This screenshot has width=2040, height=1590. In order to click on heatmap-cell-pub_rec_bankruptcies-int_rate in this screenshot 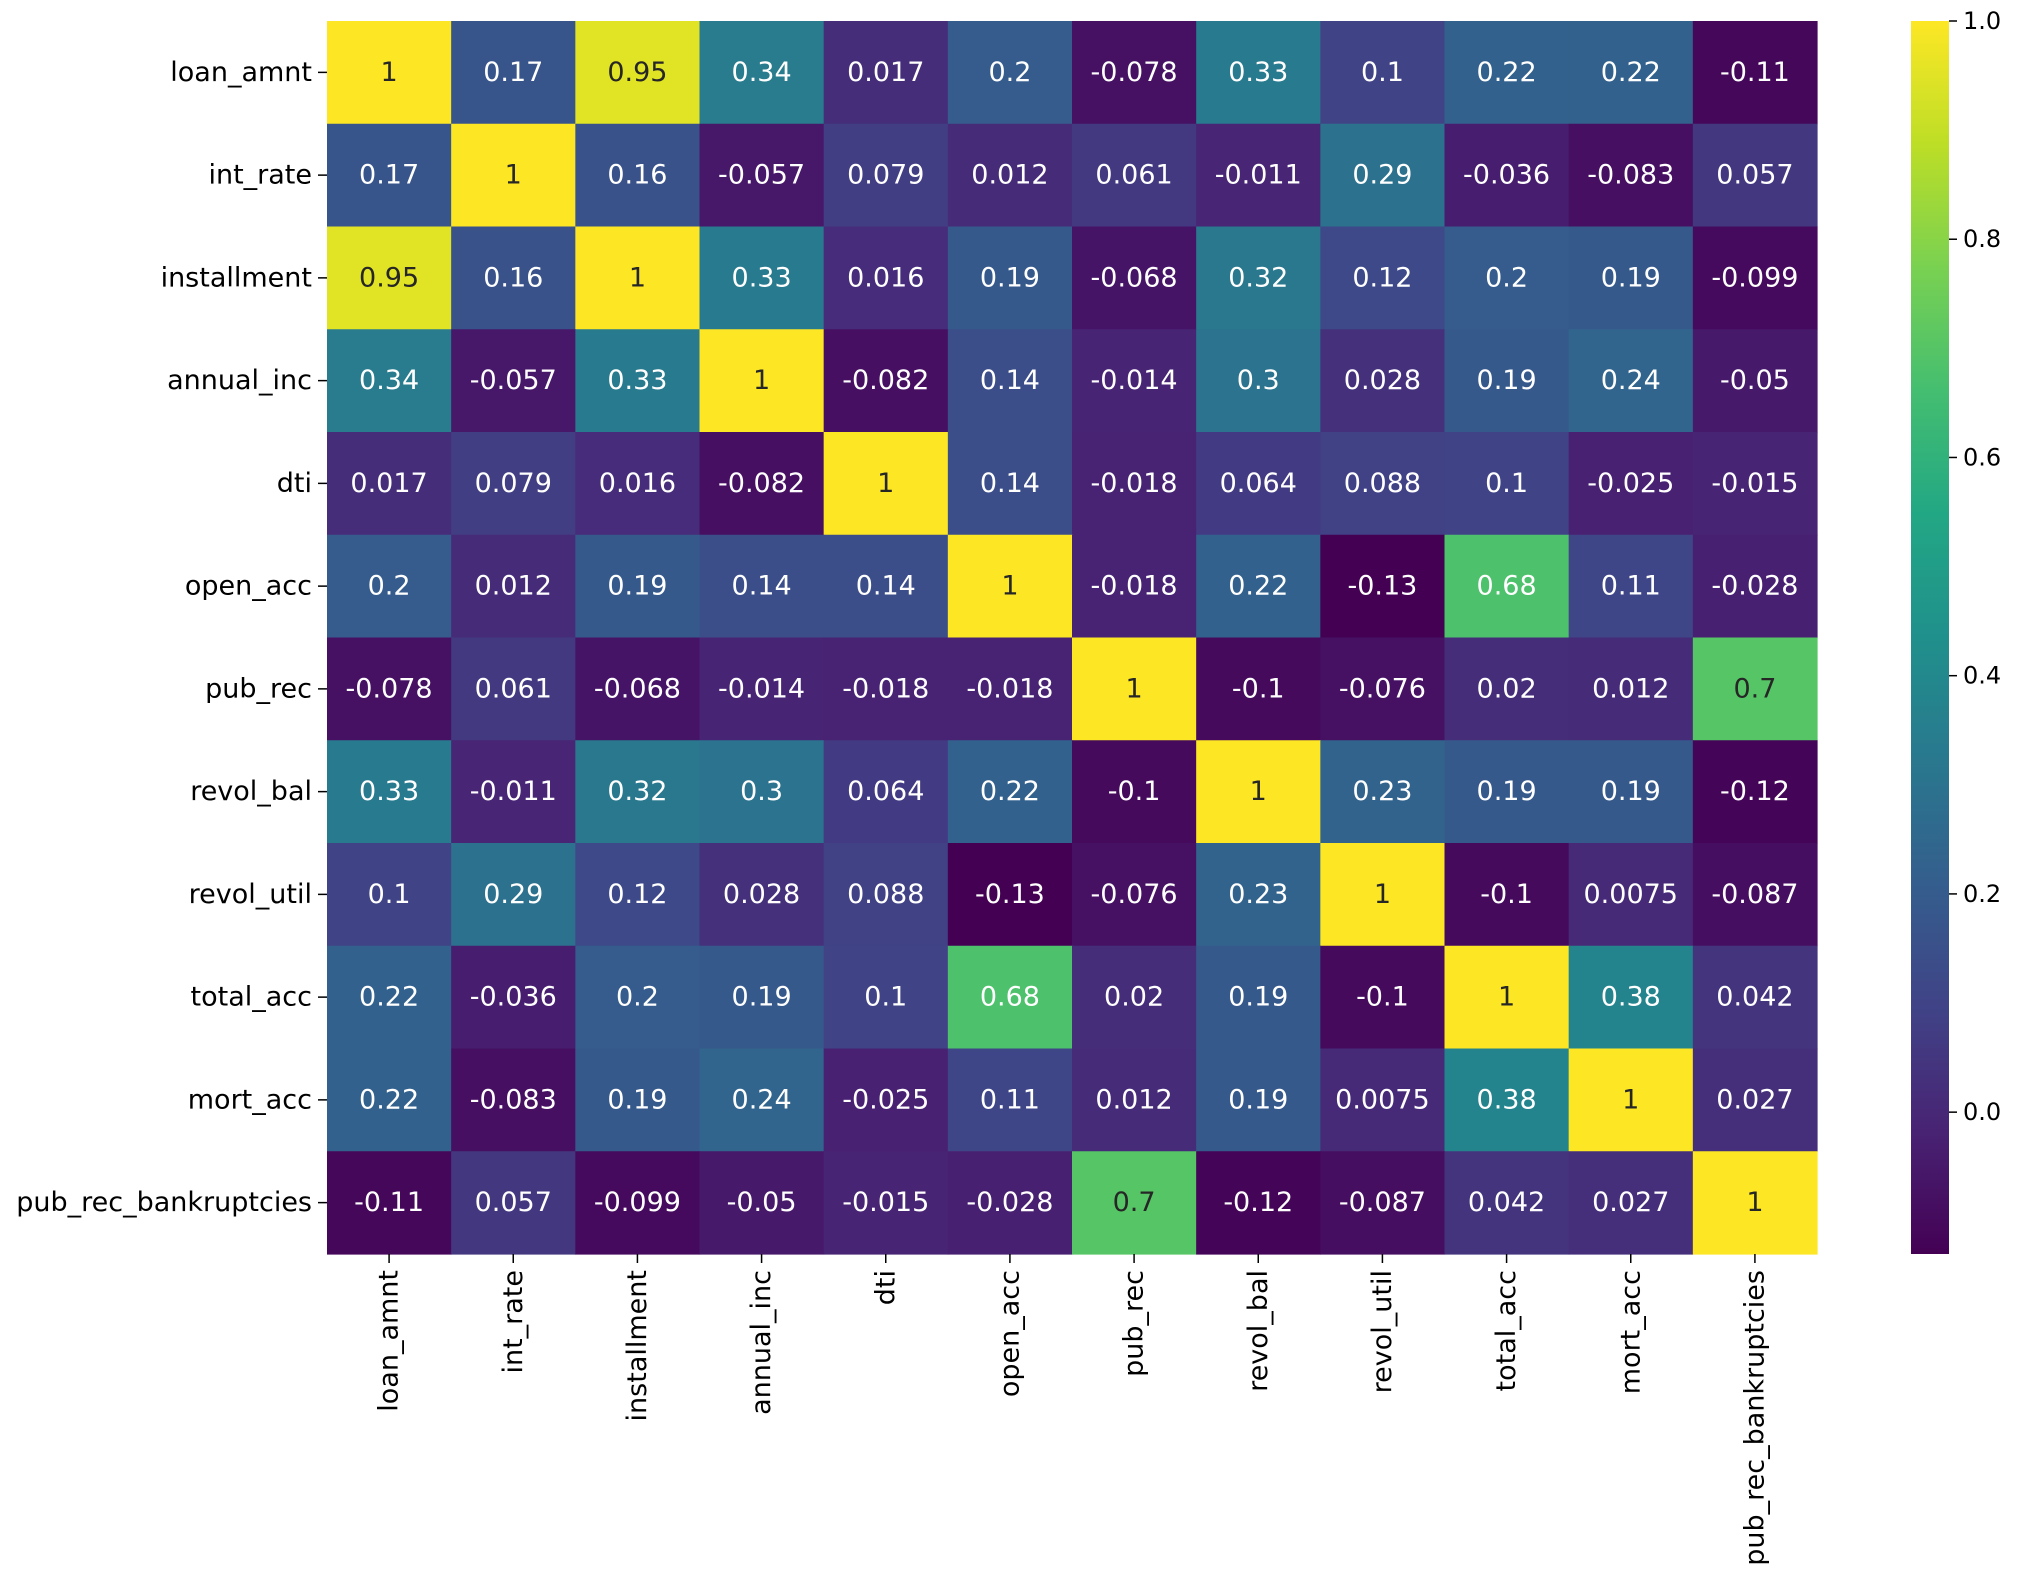, I will do `click(513, 1203)`.